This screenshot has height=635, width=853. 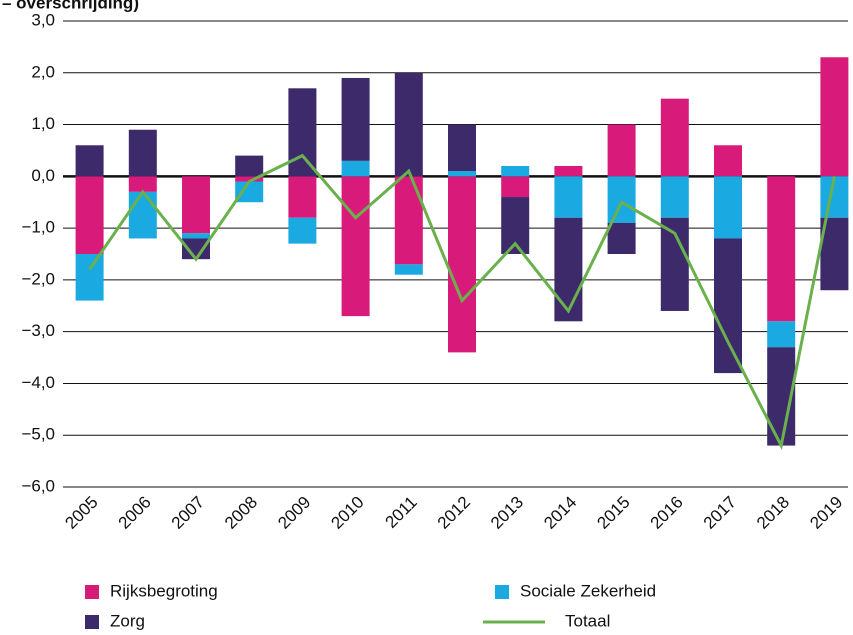 What do you see at coordinates (826, 513) in the screenshot?
I see `x-tick-label: 2019` at bounding box center [826, 513].